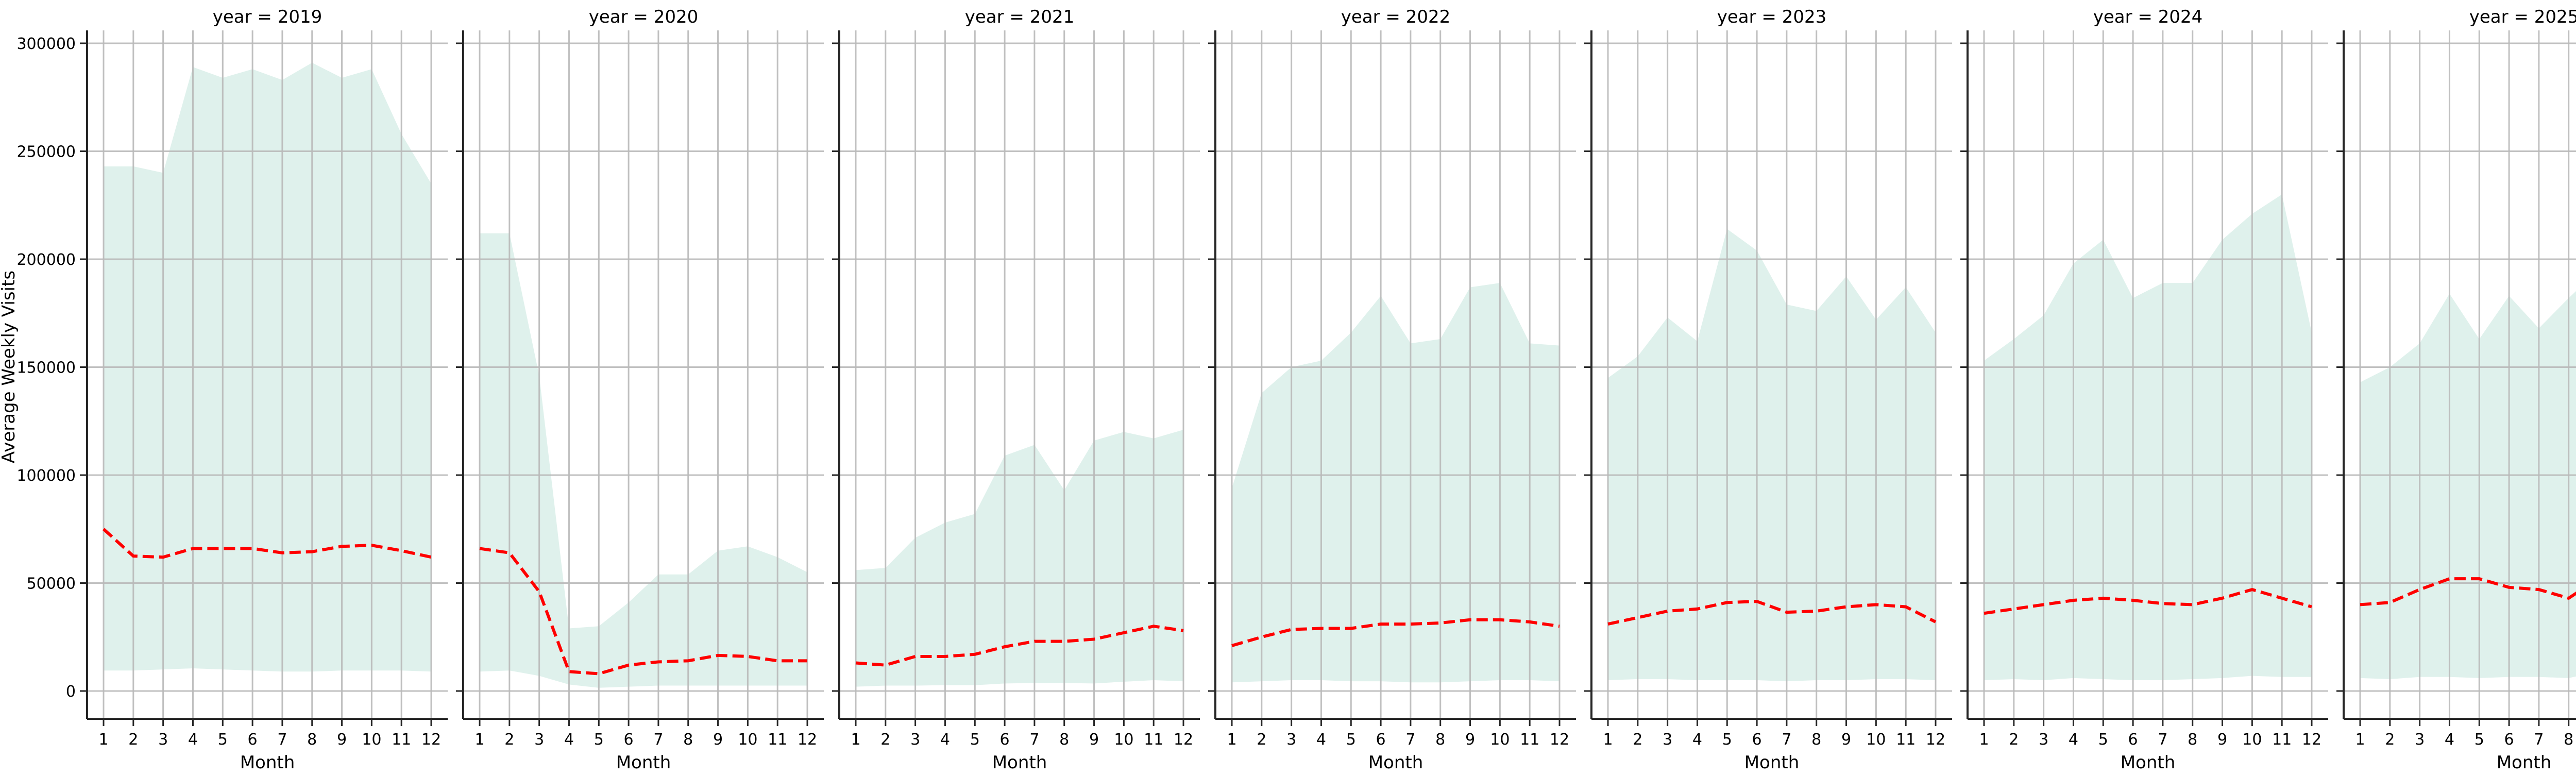 The image size is (2576, 775). I want to click on y-tick-label: 300000, so click(46, 44).